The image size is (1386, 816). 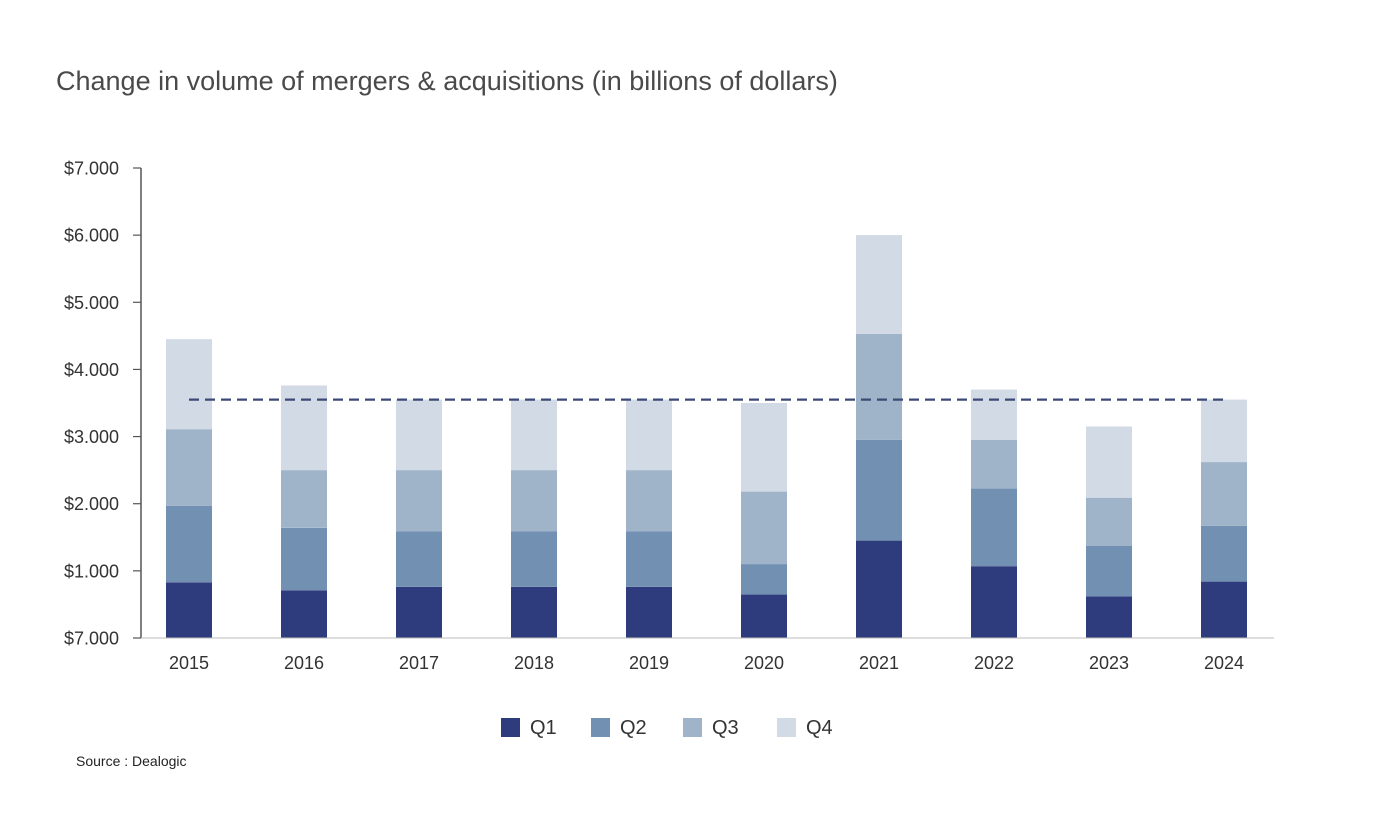 I want to click on x-tick-label: 2022, so click(x=994, y=663).